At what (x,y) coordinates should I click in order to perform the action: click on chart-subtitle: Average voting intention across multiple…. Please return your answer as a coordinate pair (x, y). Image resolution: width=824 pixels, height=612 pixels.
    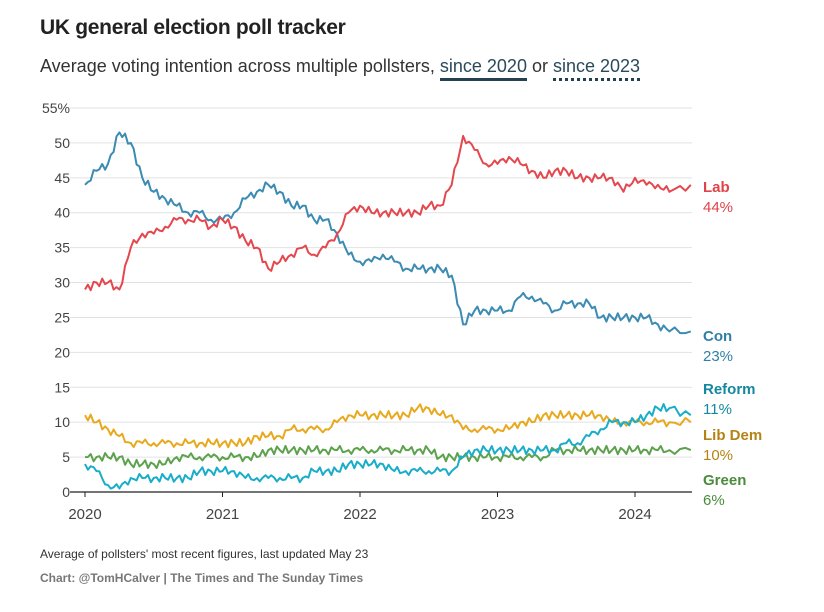
    Looking at the image, I should click on (340, 68).